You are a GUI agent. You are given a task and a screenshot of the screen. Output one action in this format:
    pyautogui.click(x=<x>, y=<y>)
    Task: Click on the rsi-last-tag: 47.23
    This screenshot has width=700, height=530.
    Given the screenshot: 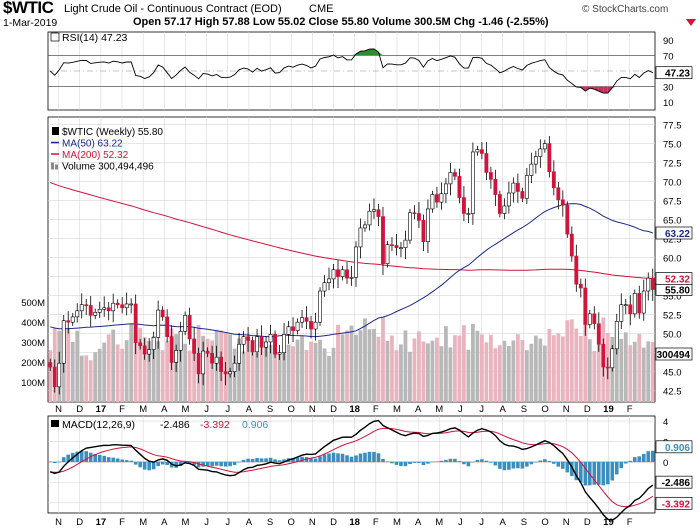 What is the action you would take?
    pyautogui.click(x=677, y=74)
    